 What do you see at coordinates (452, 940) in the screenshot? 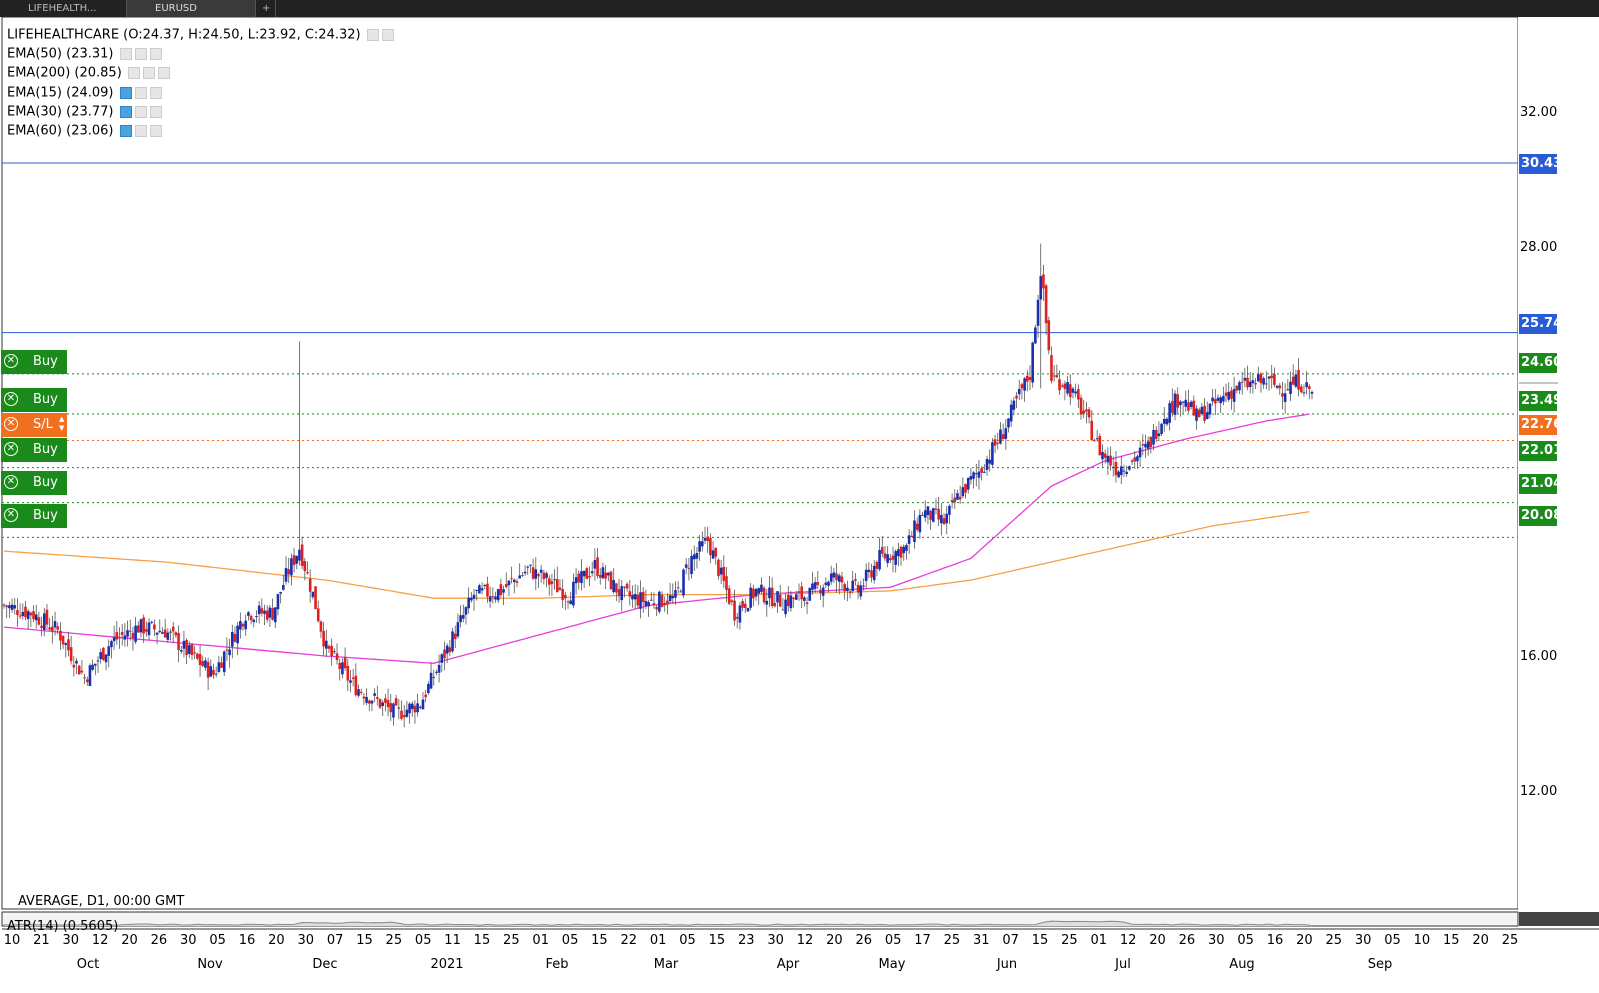
I see `x-day-tick: 11` at bounding box center [452, 940].